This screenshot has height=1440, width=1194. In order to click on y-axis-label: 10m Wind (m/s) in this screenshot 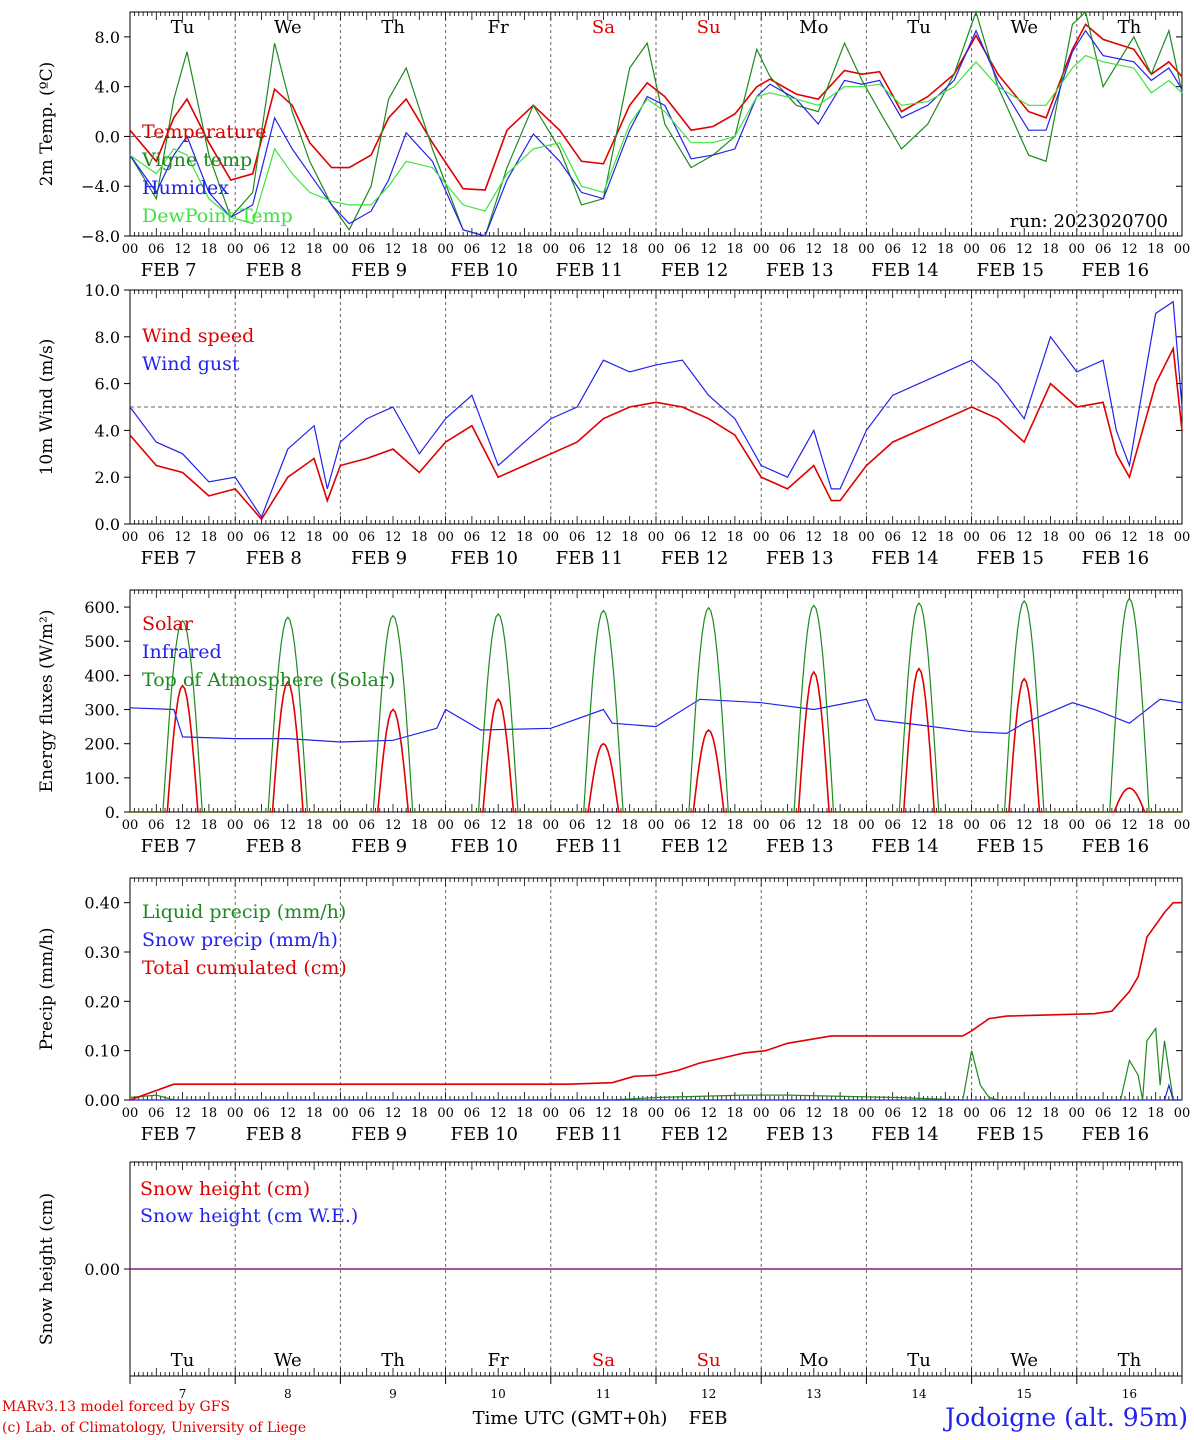, I will do `click(47, 407)`.